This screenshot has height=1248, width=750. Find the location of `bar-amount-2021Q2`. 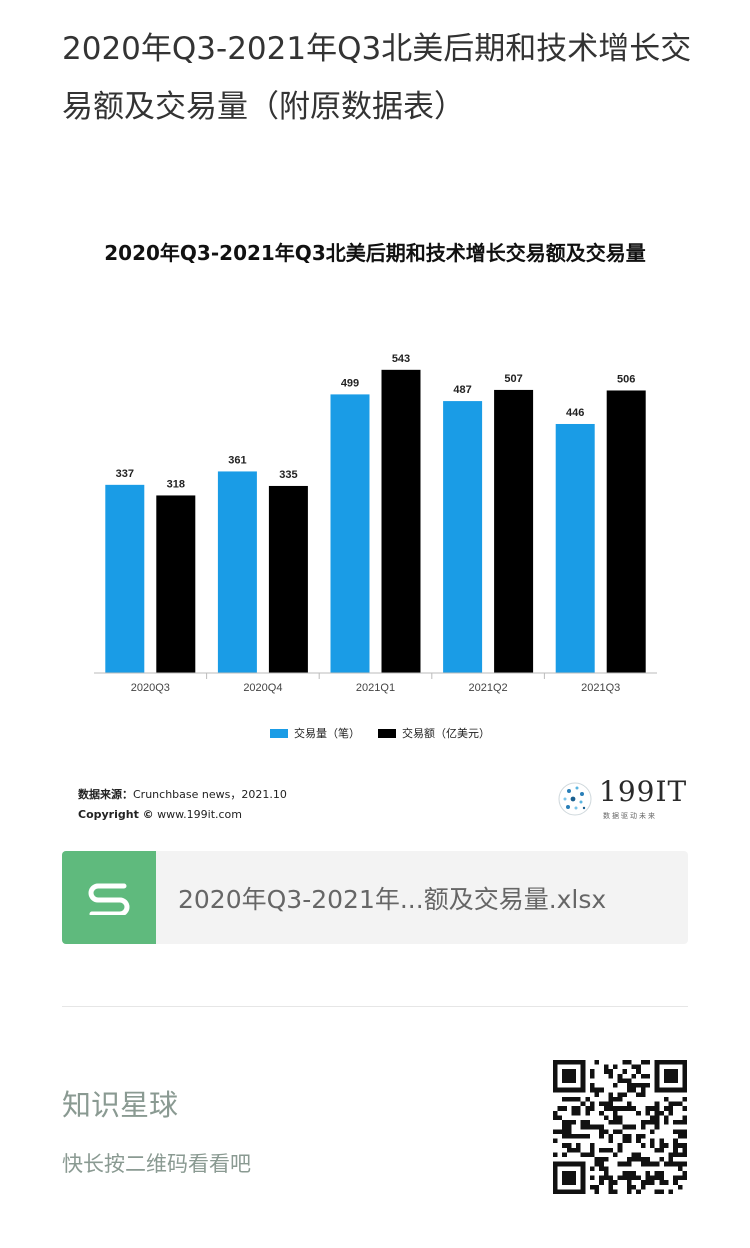

bar-amount-2021Q2 is located at coordinates (514, 531).